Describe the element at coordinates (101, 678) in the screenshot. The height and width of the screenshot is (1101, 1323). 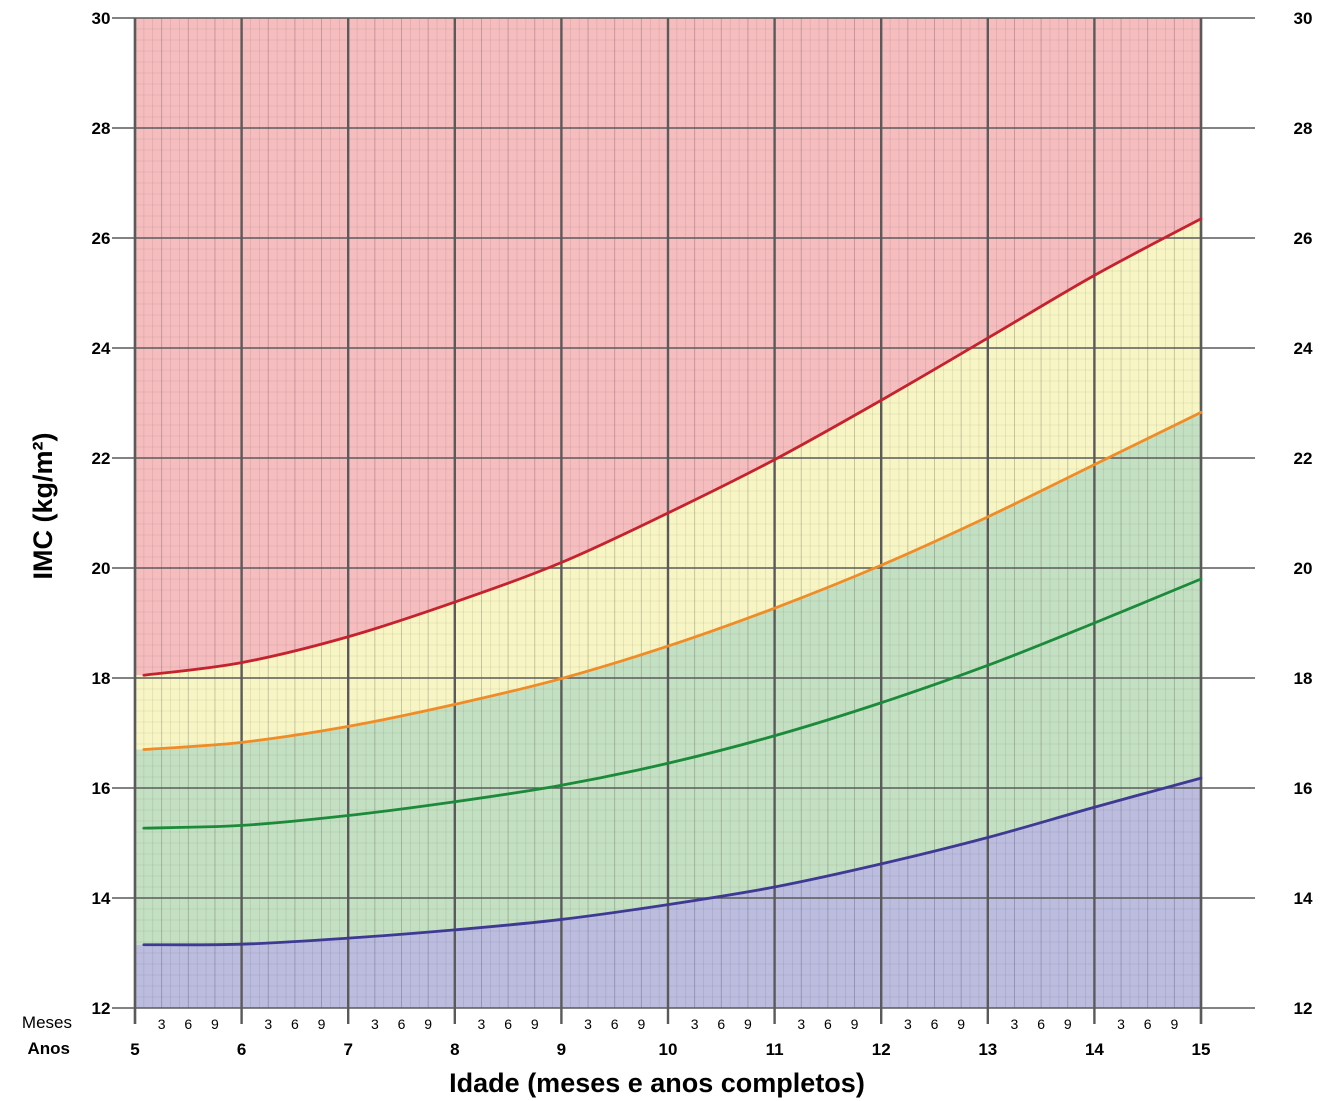
I see `y-tick-left: 18` at that location.